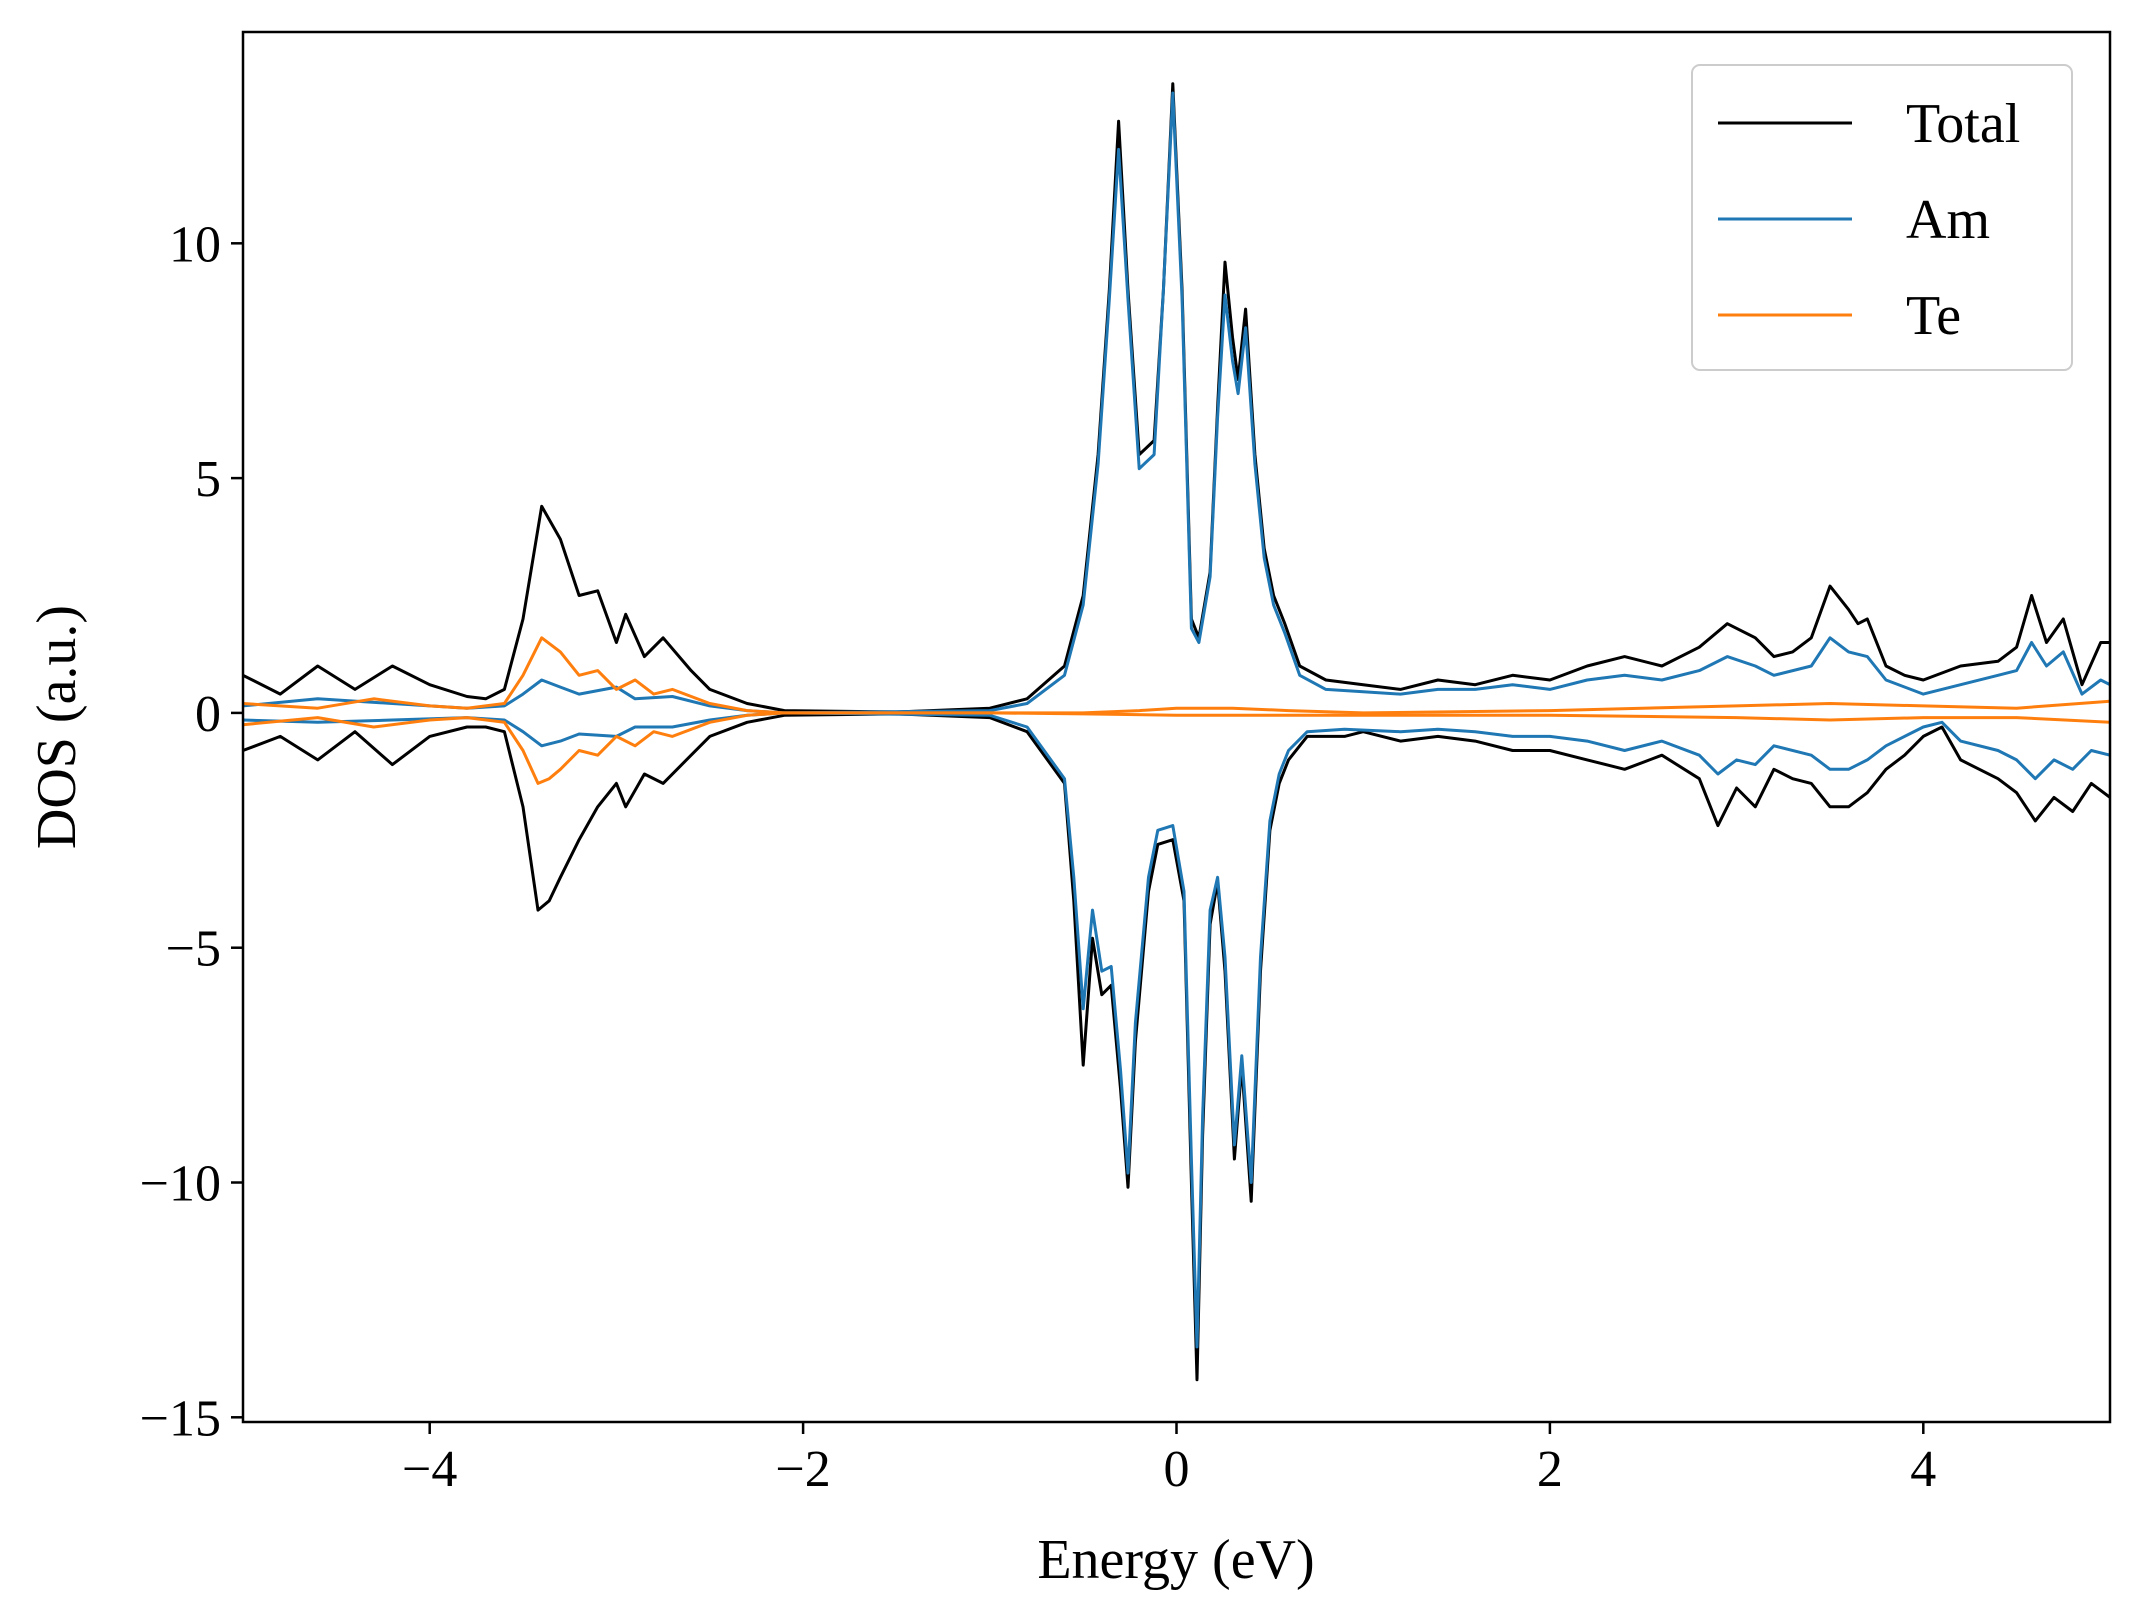 Image resolution: width=2134 pixels, height=1617 pixels. What do you see at coordinates (193, 949) in the screenshot?
I see `y-tick-label: −5` at bounding box center [193, 949].